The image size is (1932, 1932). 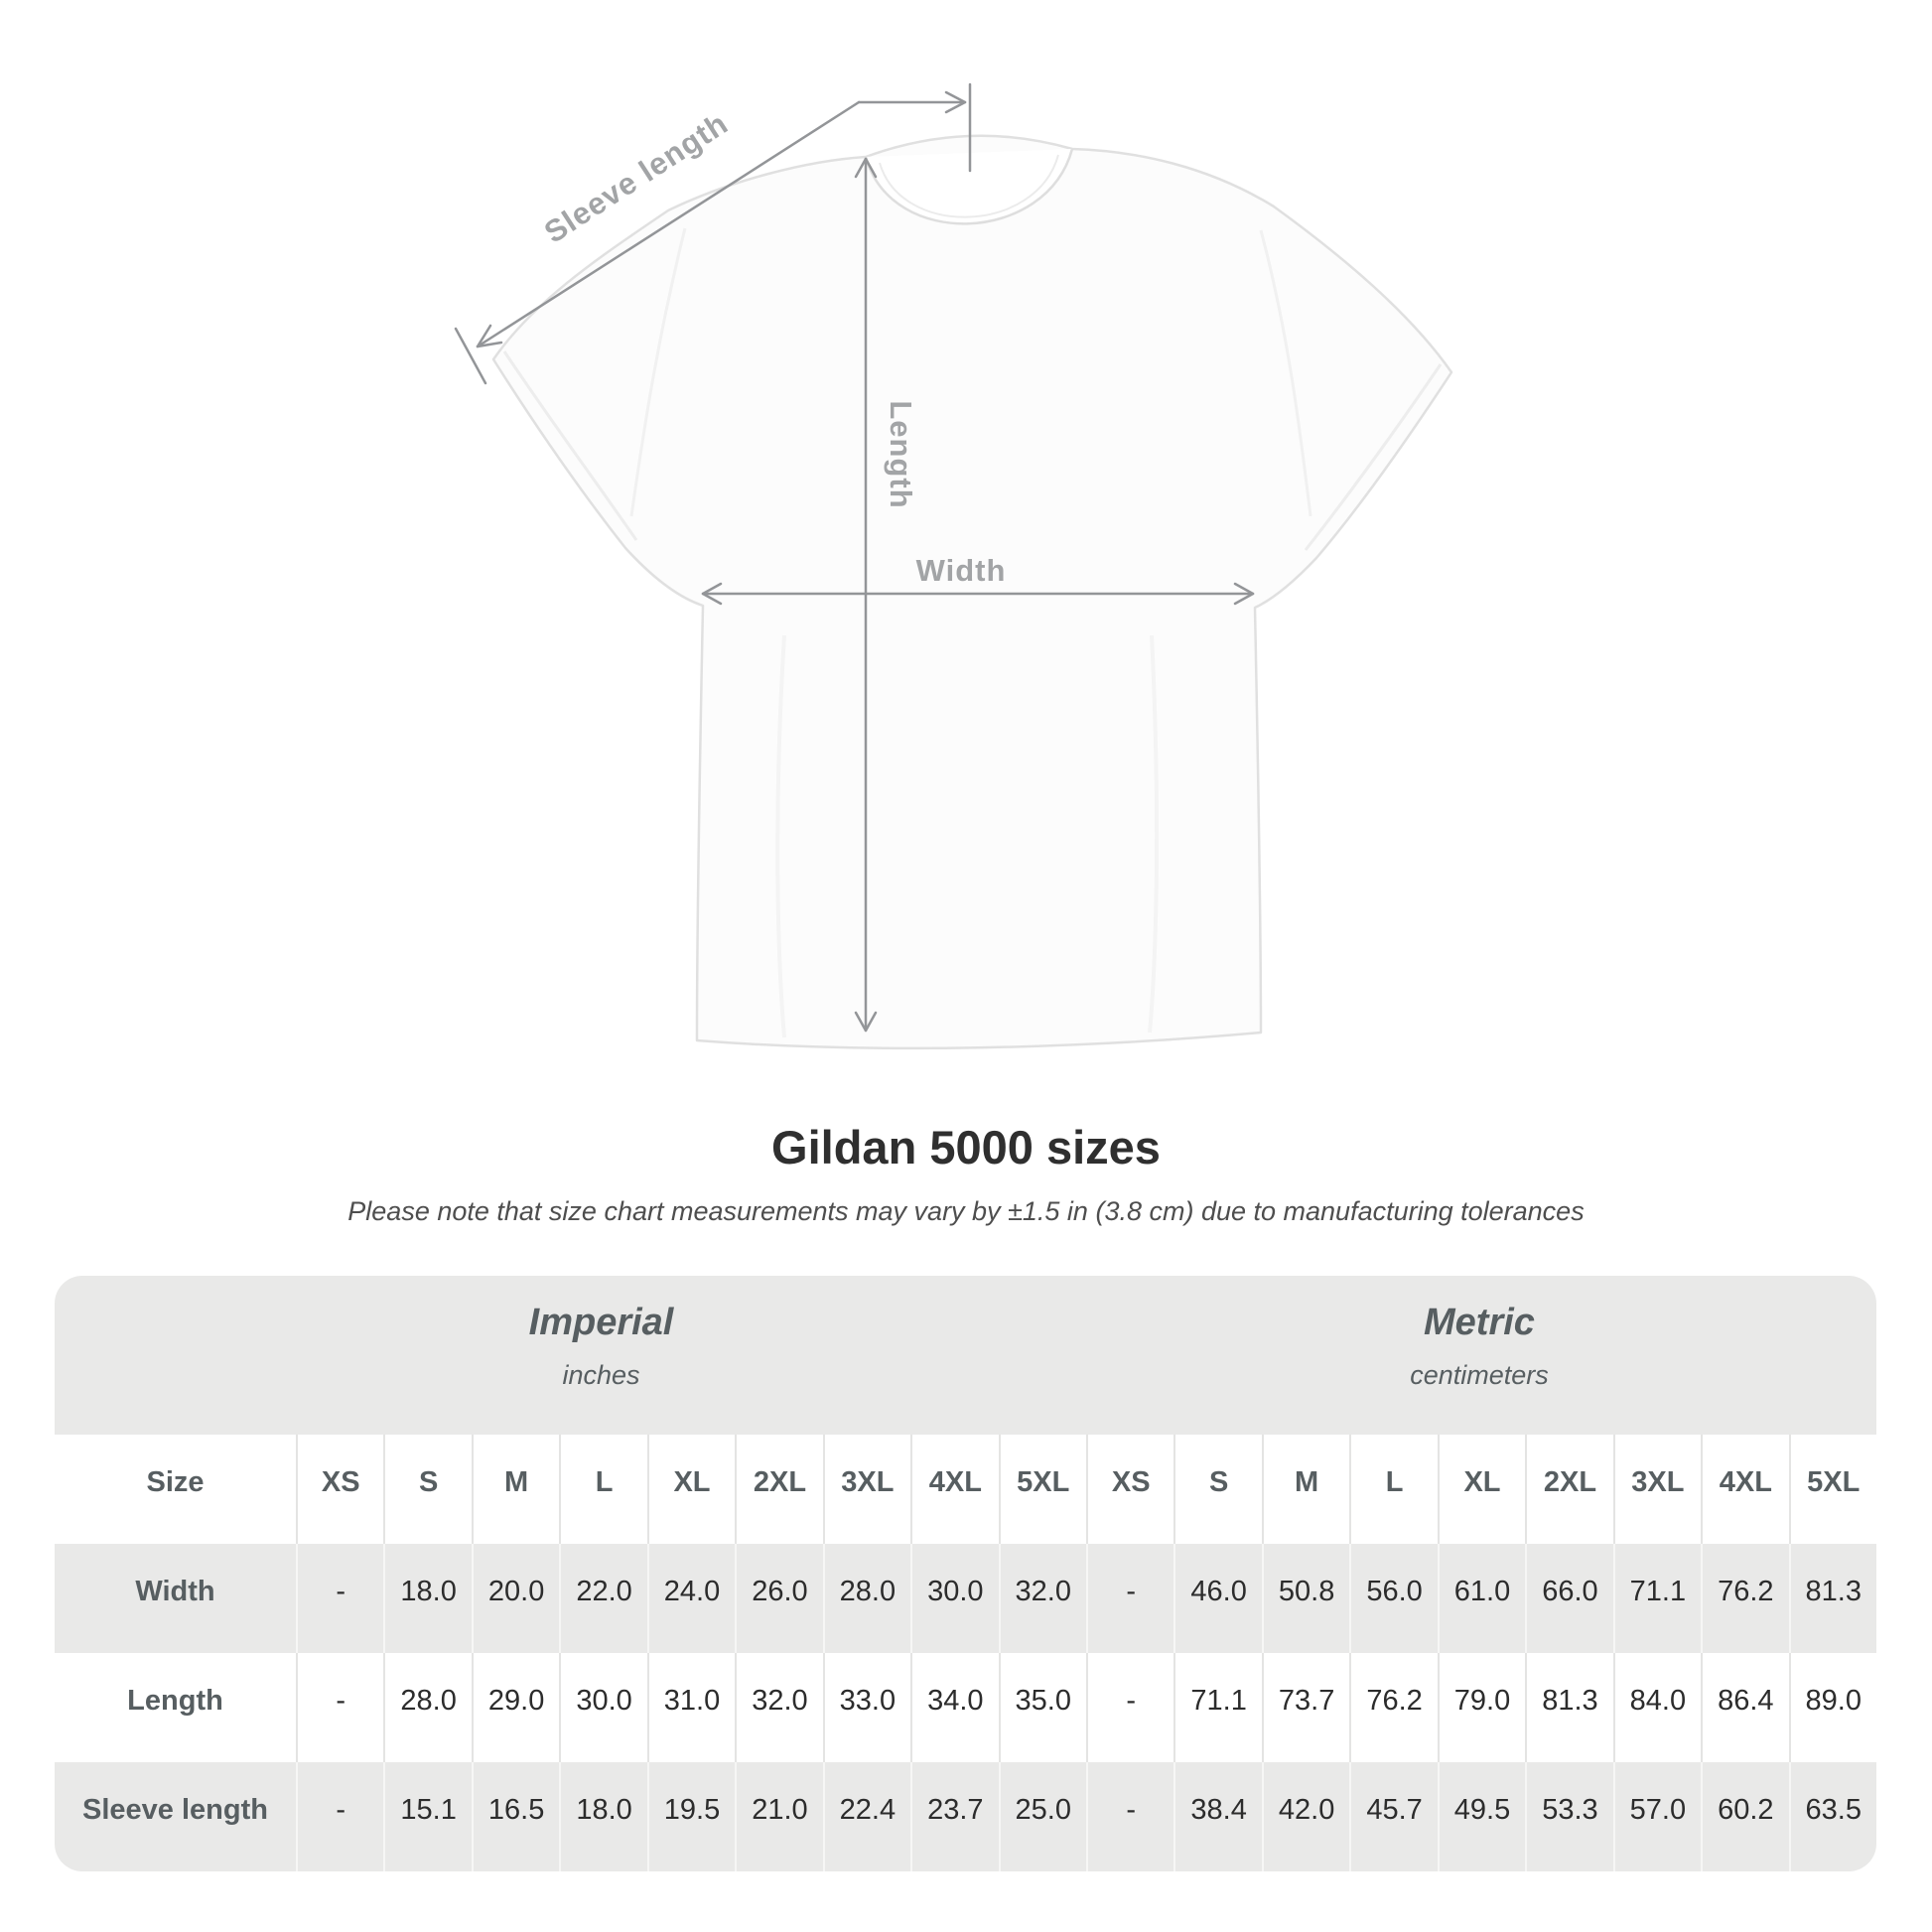 What do you see at coordinates (1745, 1489) in the screenshot?
I see `size-col-metric-4xl: 4XL` at bounding box center [1745, 1489].